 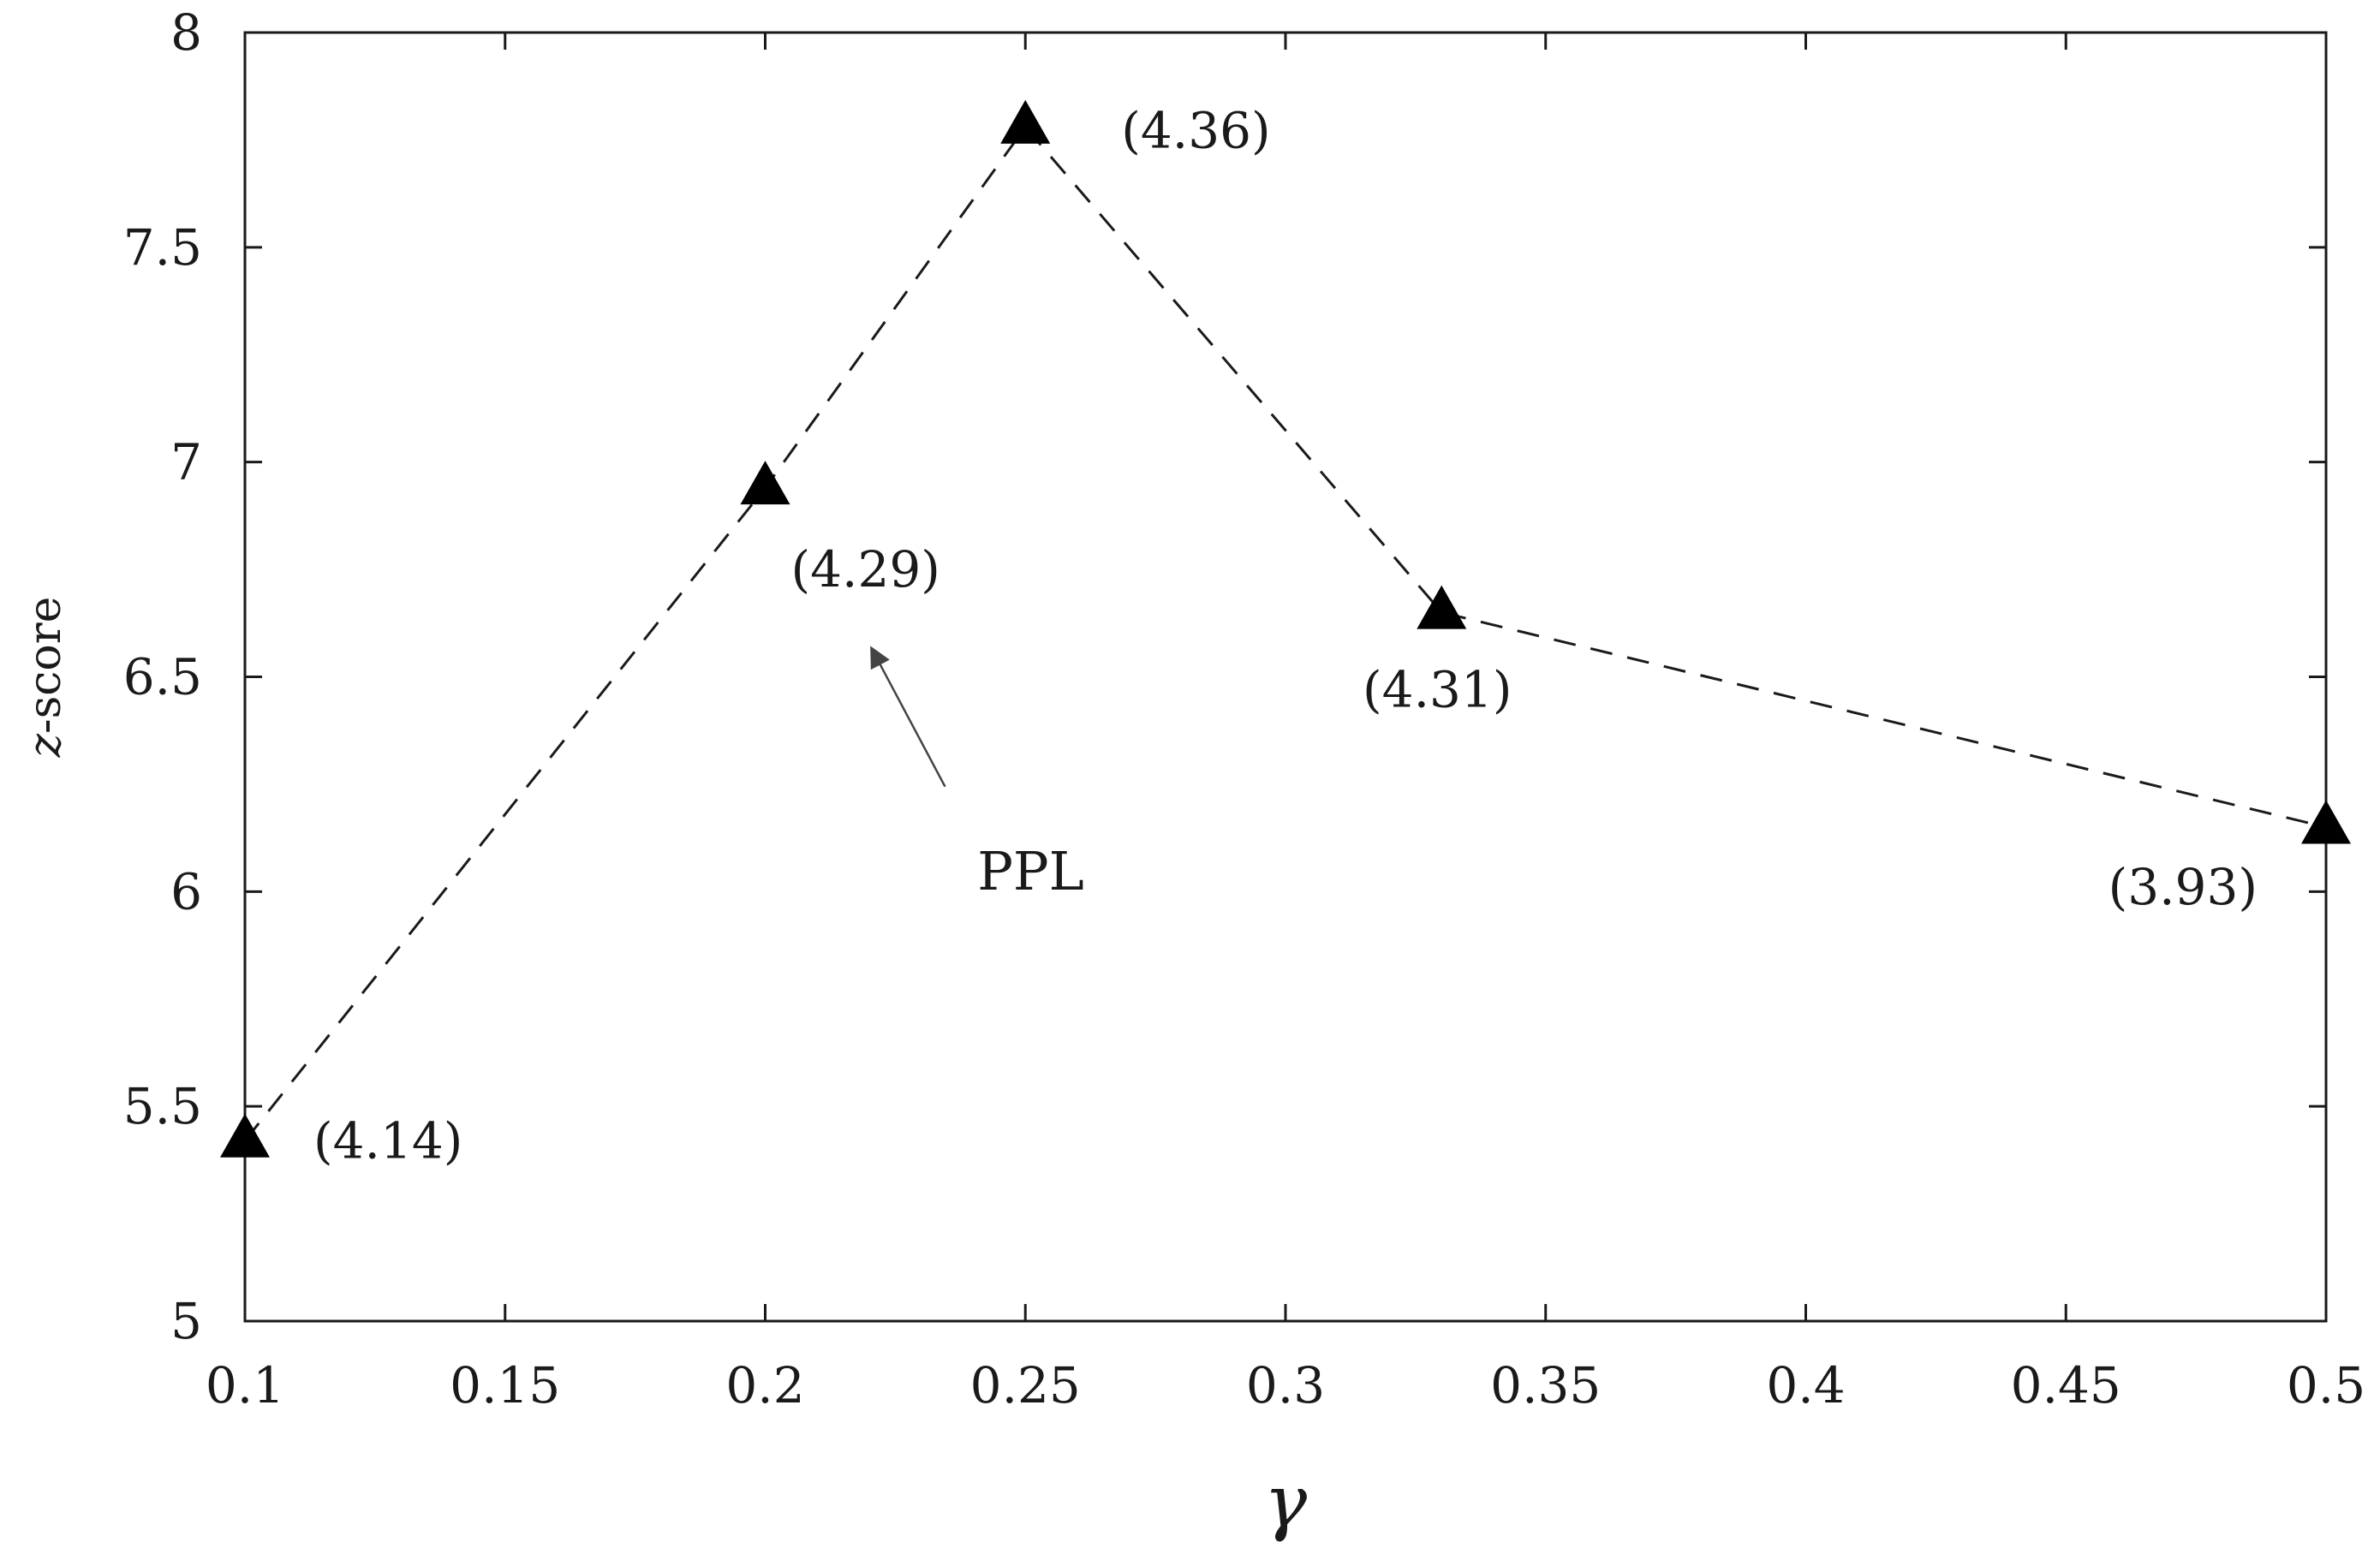 I want to click on x-tick-label: 0.1, so click(x=245, y=1385).